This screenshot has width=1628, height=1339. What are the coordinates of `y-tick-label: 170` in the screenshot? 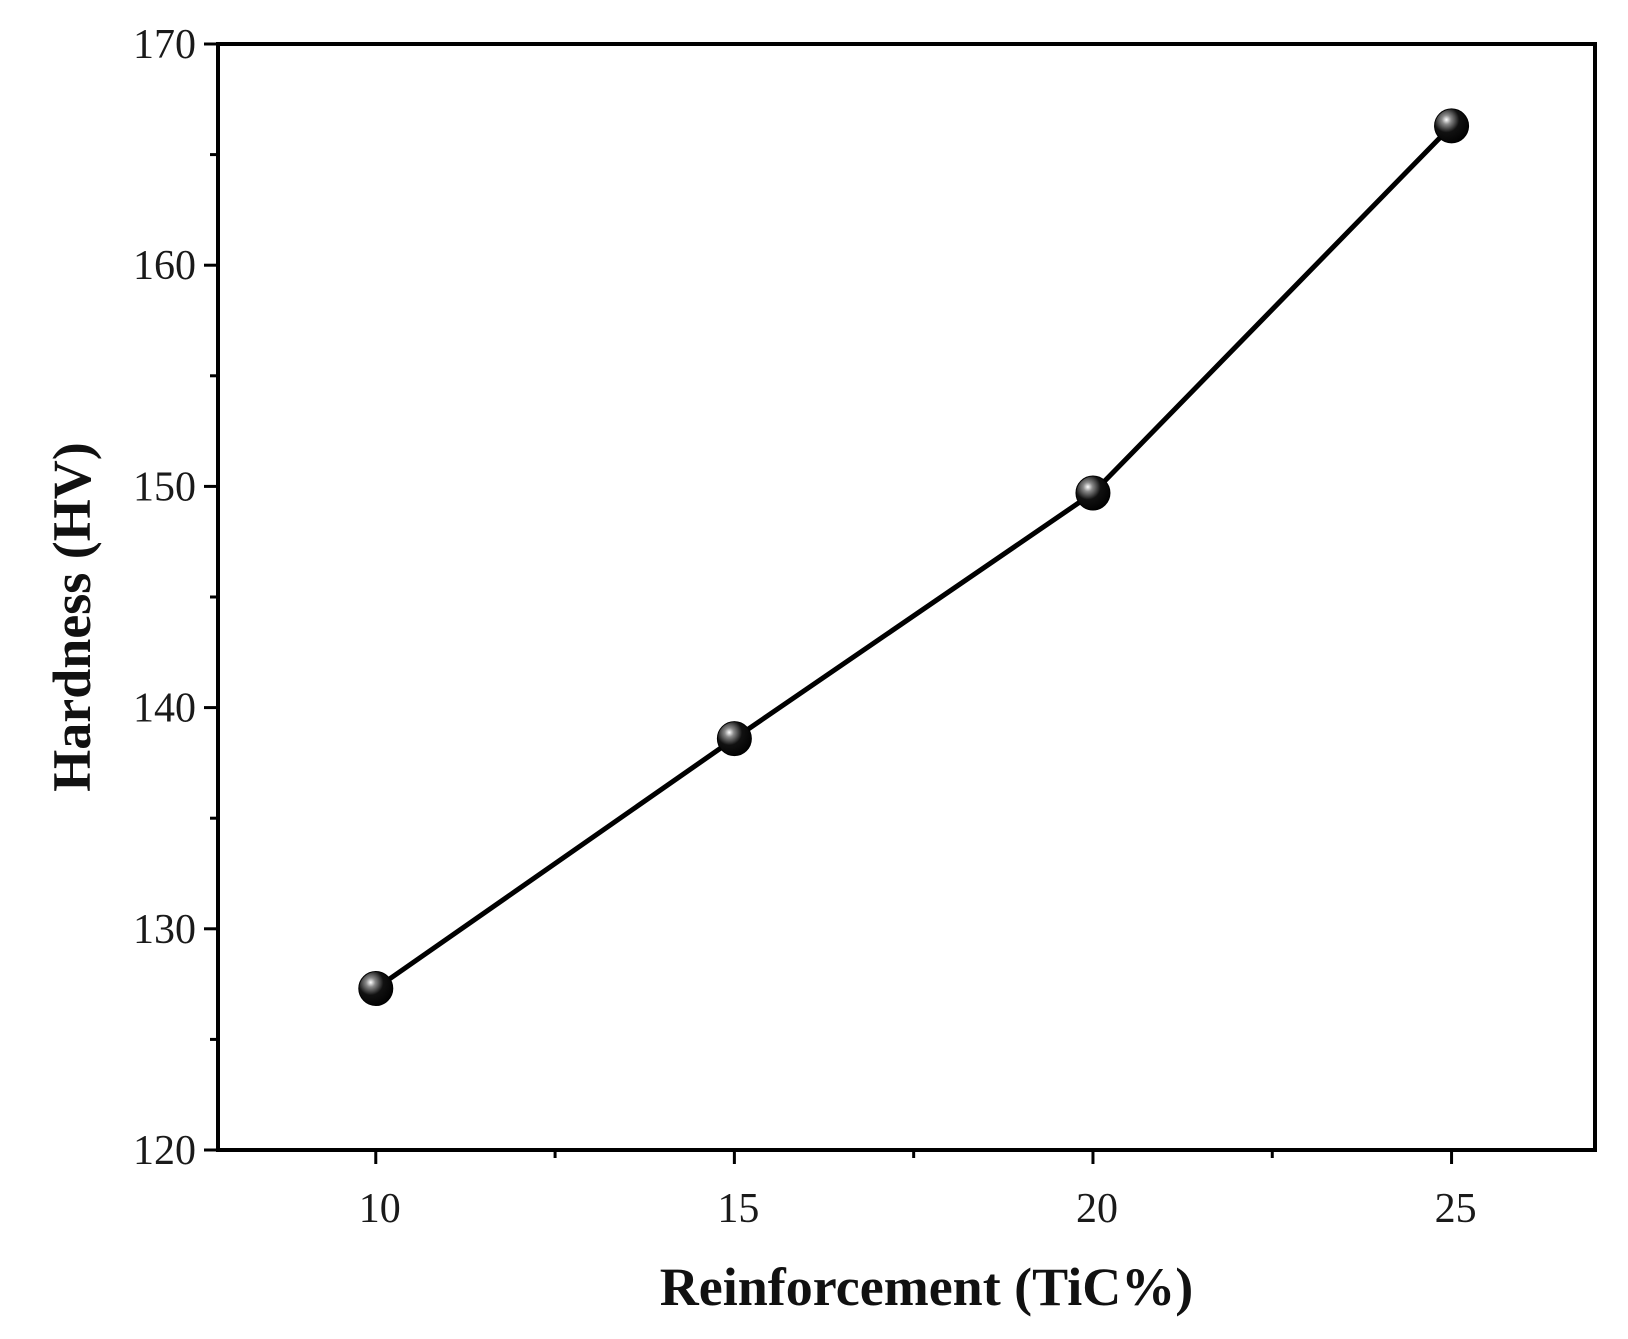 It's located at (164, 45).